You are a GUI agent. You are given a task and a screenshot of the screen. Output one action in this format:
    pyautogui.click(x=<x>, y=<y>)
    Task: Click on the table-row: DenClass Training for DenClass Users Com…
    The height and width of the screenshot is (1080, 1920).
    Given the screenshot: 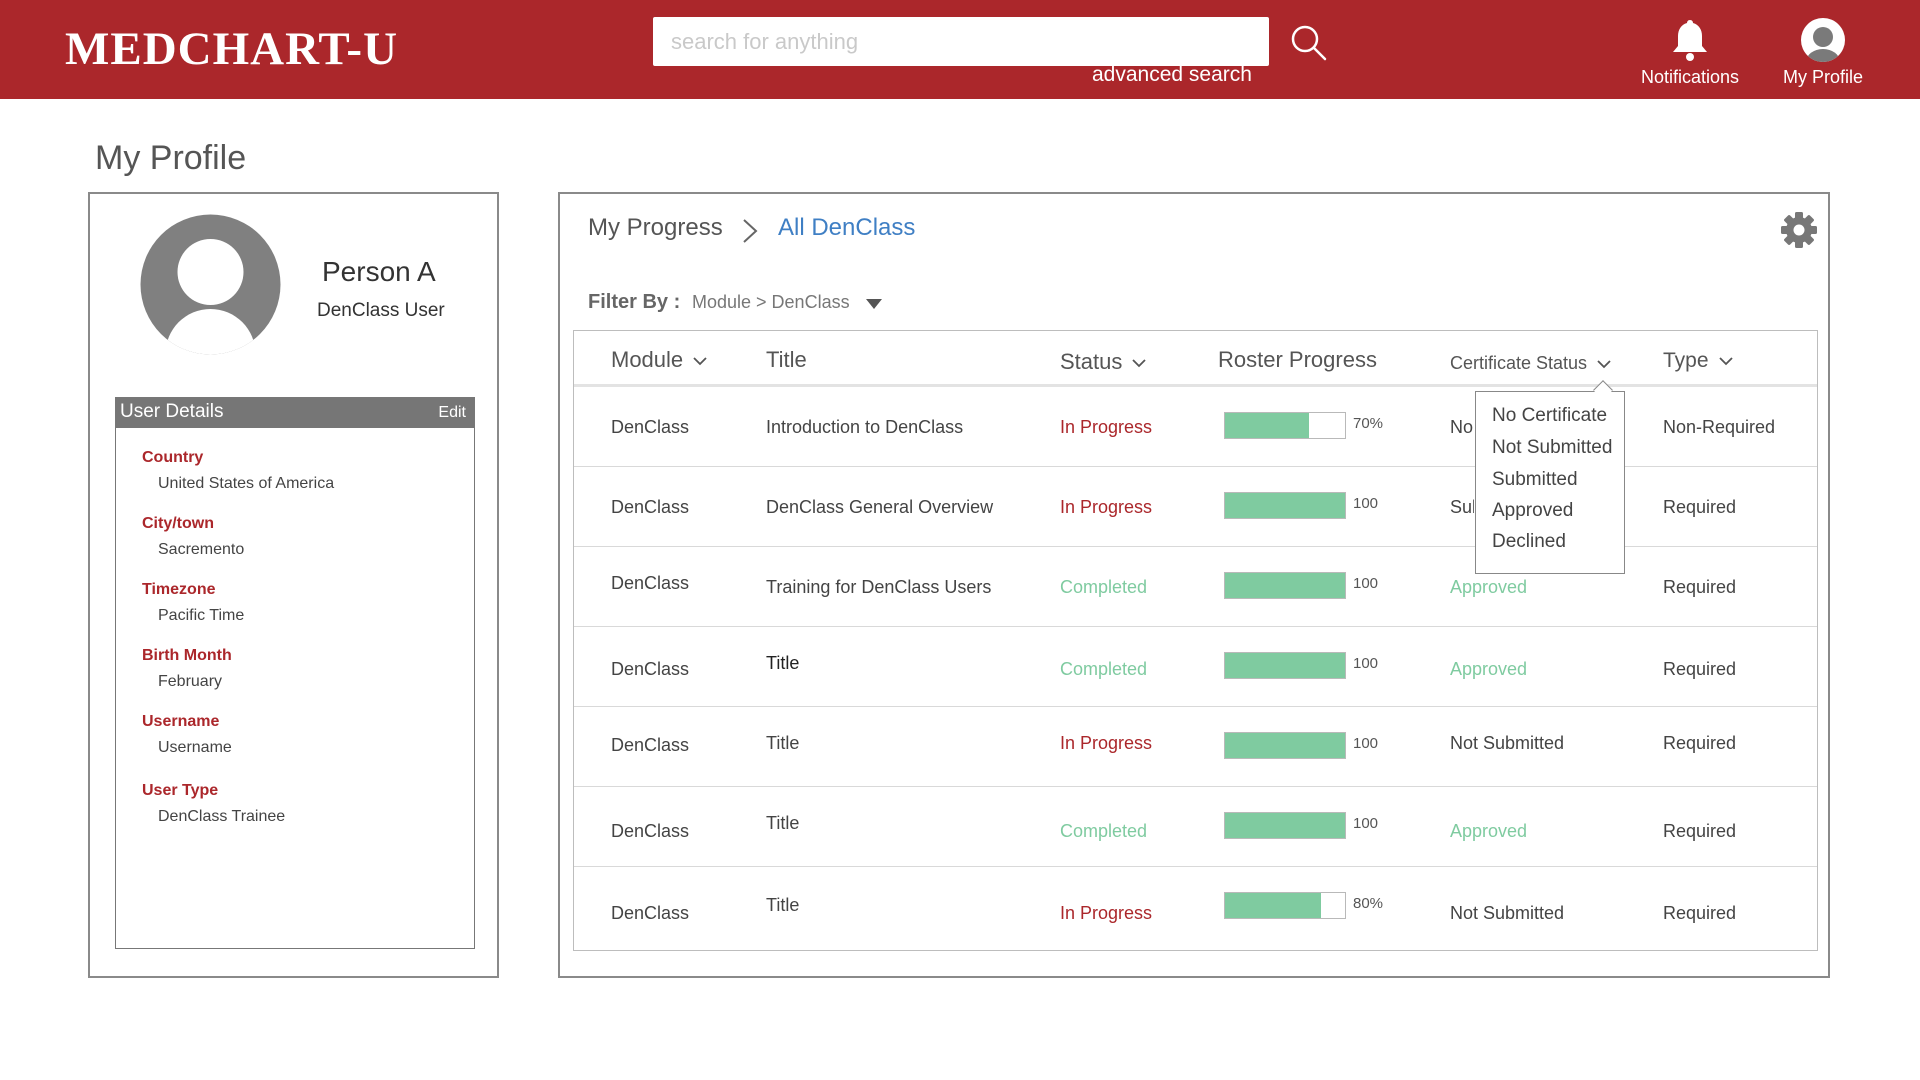 What is the action you would take?
    pyautogui.click(x=1195, y=587)
    